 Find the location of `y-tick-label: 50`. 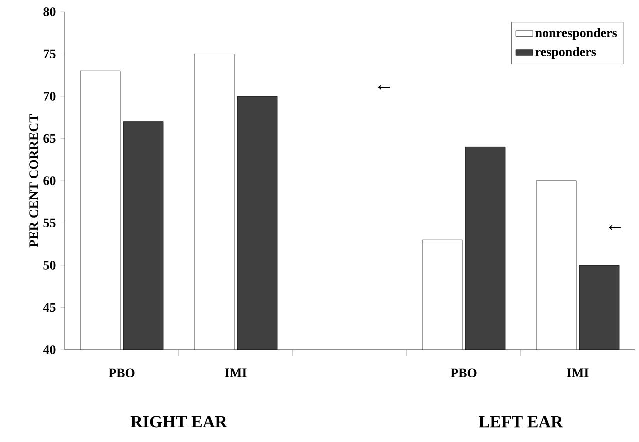

y-tick-label: 50 is located at coordinates (50, 265).